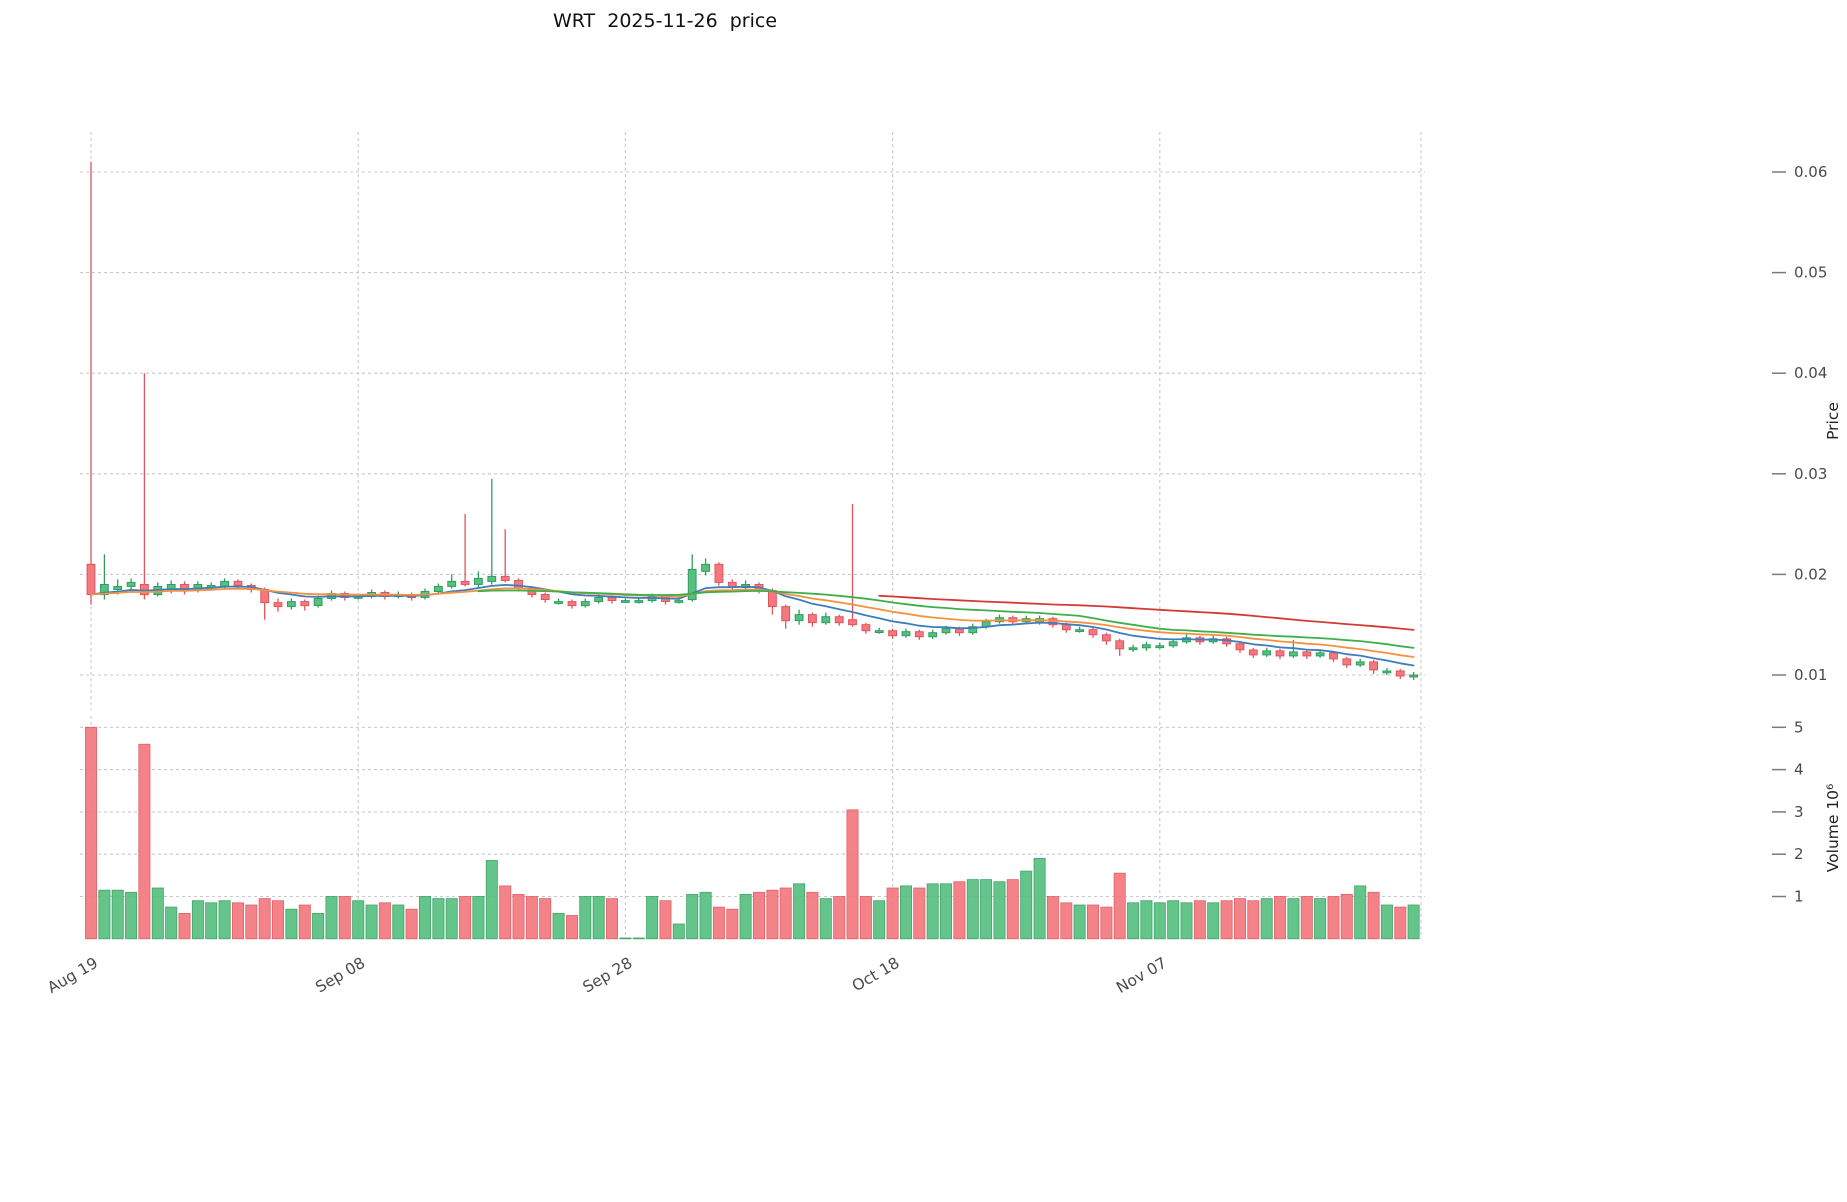 The height and width of the screenshot is (1202, 1847). I want to click on price-tick-label: 0.05, so click(1810, 273).